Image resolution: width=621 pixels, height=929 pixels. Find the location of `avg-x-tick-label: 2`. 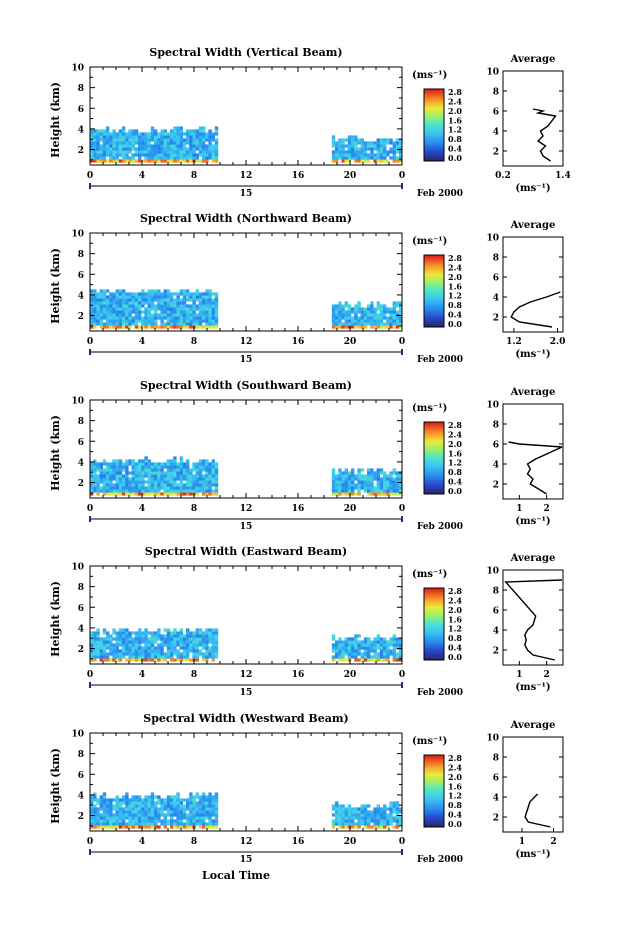

avg-x-tick-label: 2 is located at coordinates (553, 842).